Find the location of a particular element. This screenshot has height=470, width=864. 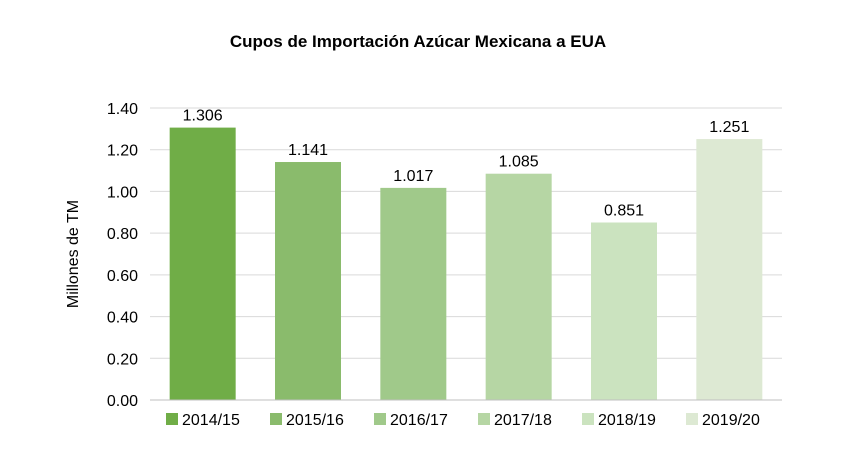

y-tick-label: 1.20 is located at coordinates (122, 151).